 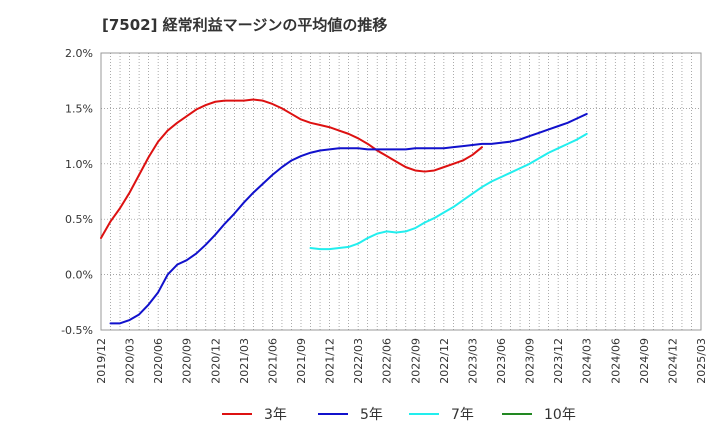 What do you see at coordinates (77, 192) in the screenshot?
I see `y-axis-labels: -0.5% 0.0% 0.5% 1.0% 1.5% 2.0%` at bounding box center [77, 192].